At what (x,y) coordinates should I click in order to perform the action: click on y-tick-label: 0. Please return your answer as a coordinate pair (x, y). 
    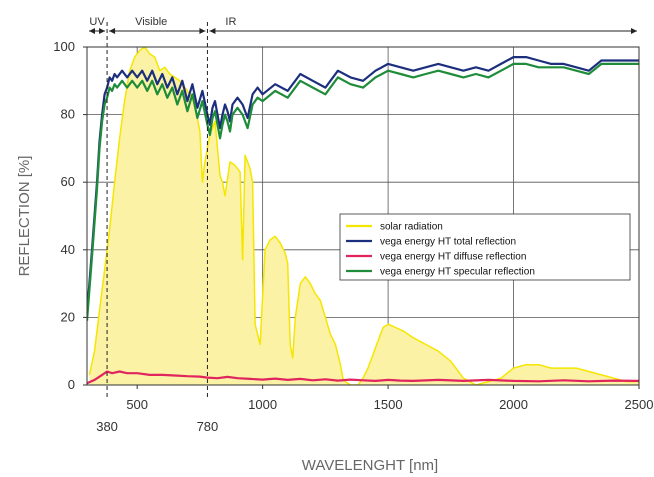
    Looking at the image, I should click on (71, 384).